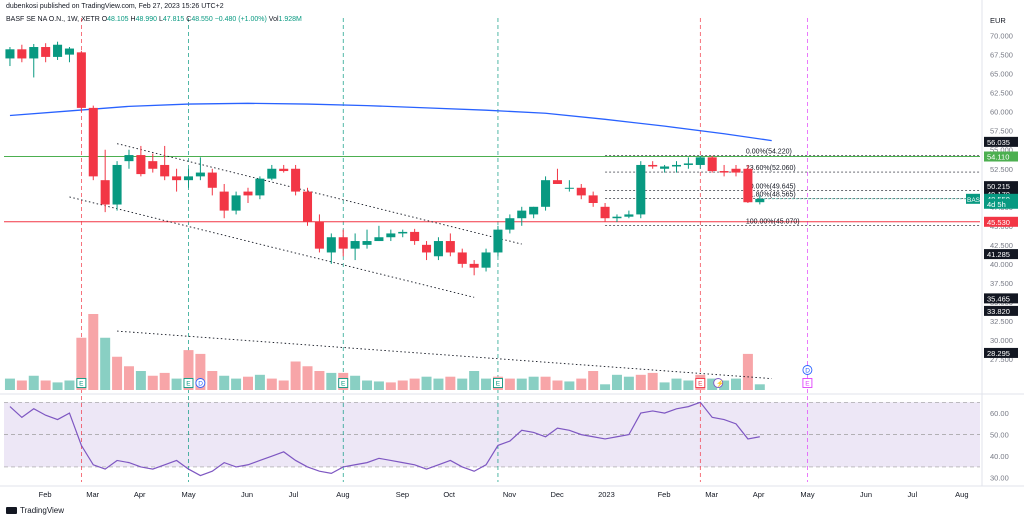 The width and height of the screenshot is (1024, 525). Describe the element at coordinates (771, 168) in the screenshot. I see `fib-level-label: 23.60%(52.060)` at that location.